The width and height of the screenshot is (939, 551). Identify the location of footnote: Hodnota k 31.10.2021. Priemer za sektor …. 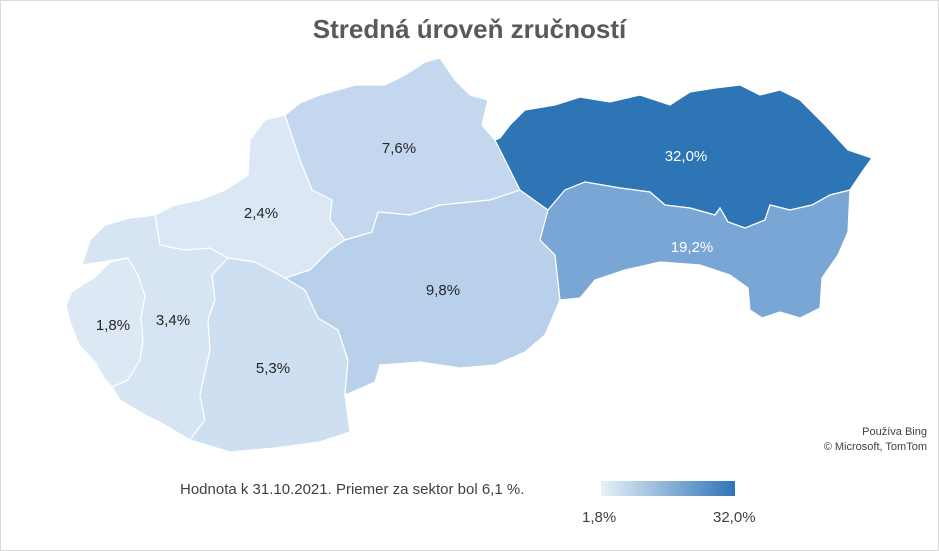
(352, 489).